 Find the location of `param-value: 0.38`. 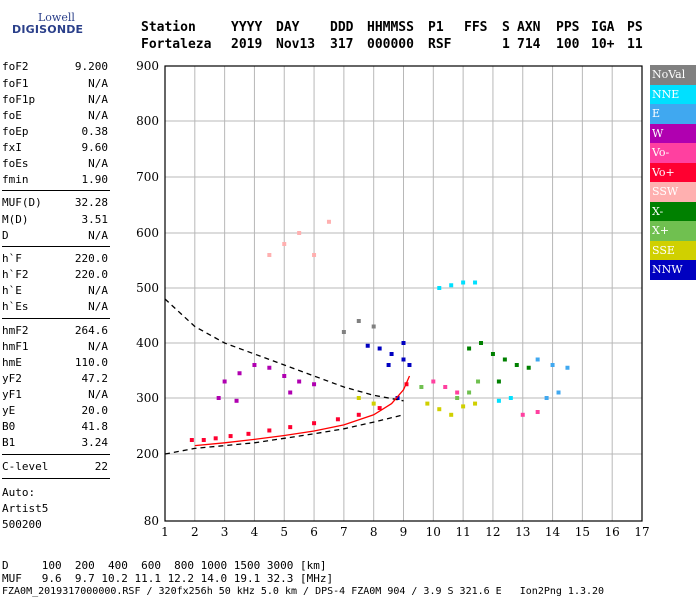

param-value: 0.38 is located at coordinates (95, 131).